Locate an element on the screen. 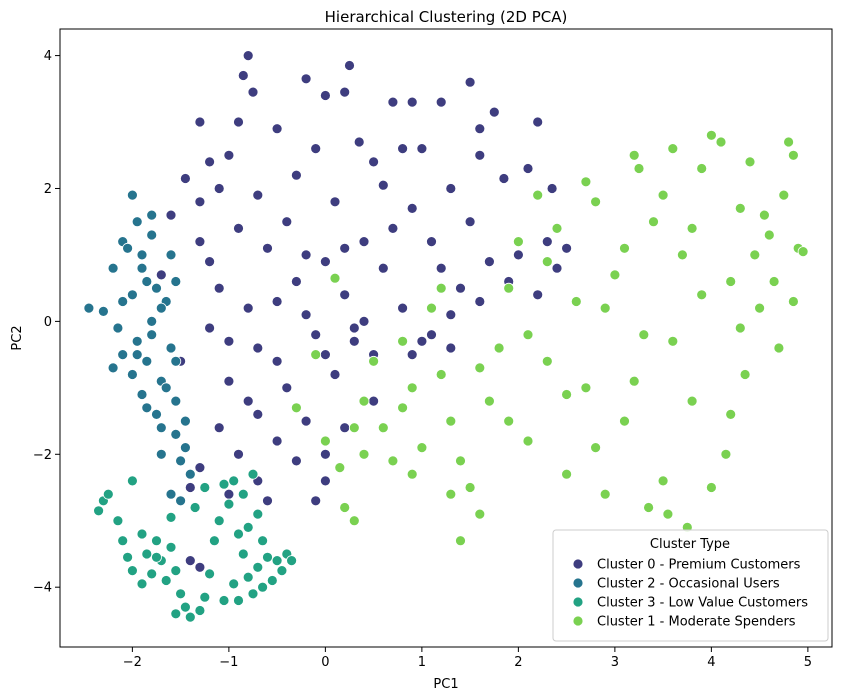 Image resolution: width=844 pixels, height=699 pixels. x-axis: −2 −1 0 1 2 3 4 5 is located at coordinates (467, 658).